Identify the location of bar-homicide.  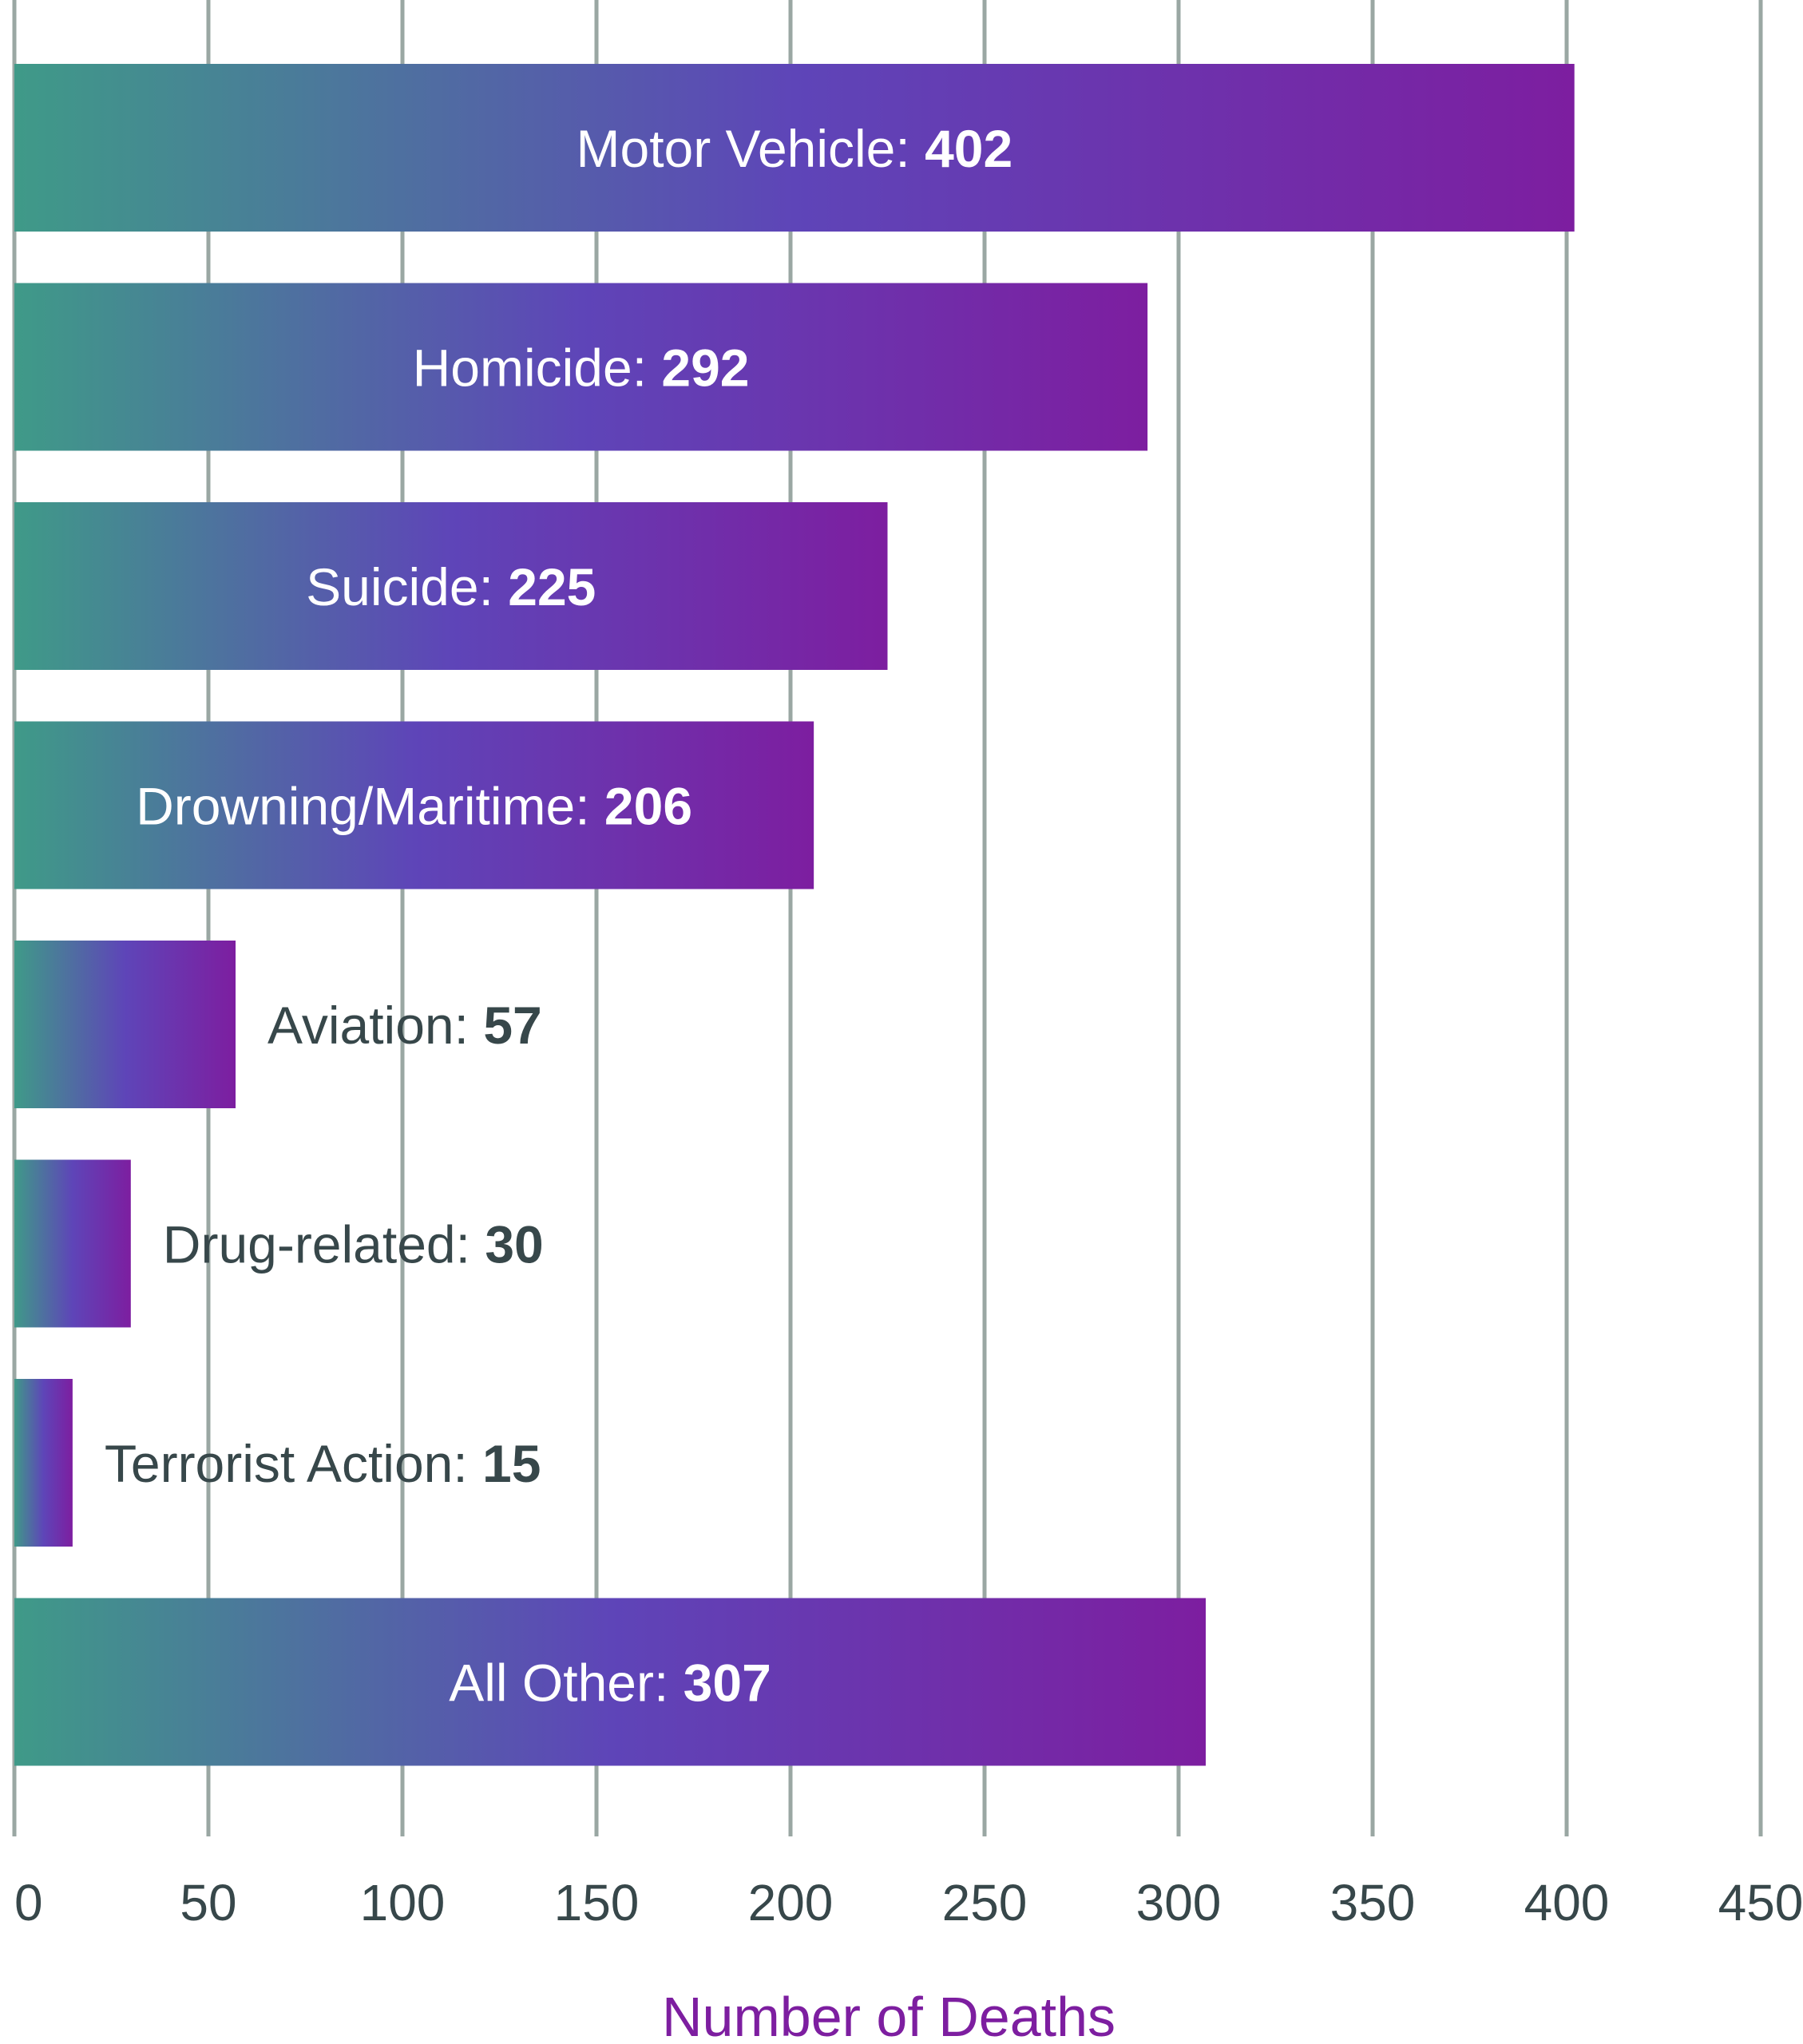
(581, 367).